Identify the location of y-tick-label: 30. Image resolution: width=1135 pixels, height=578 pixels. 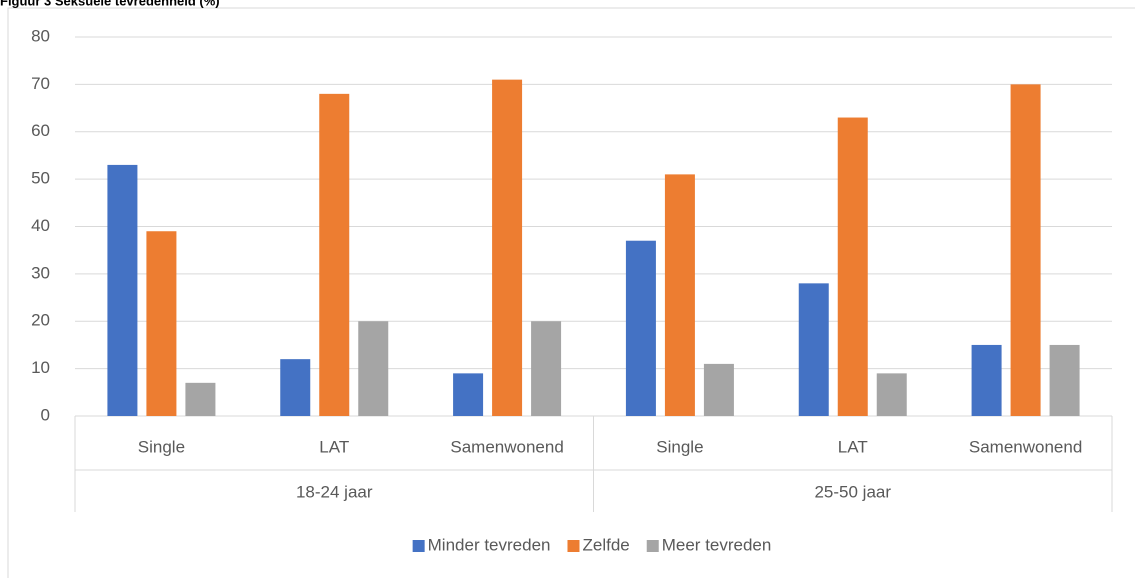
(40, 272).